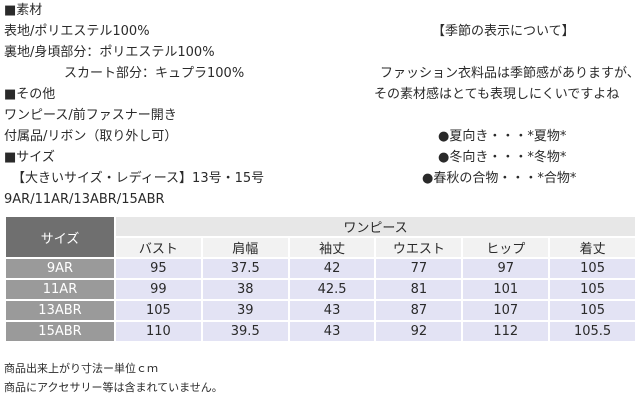  Describe the element at coordinates (510, 73) in the screenshot. I see `season-desc-1: ファッション衣料品は季節感がありますが、` at that location.